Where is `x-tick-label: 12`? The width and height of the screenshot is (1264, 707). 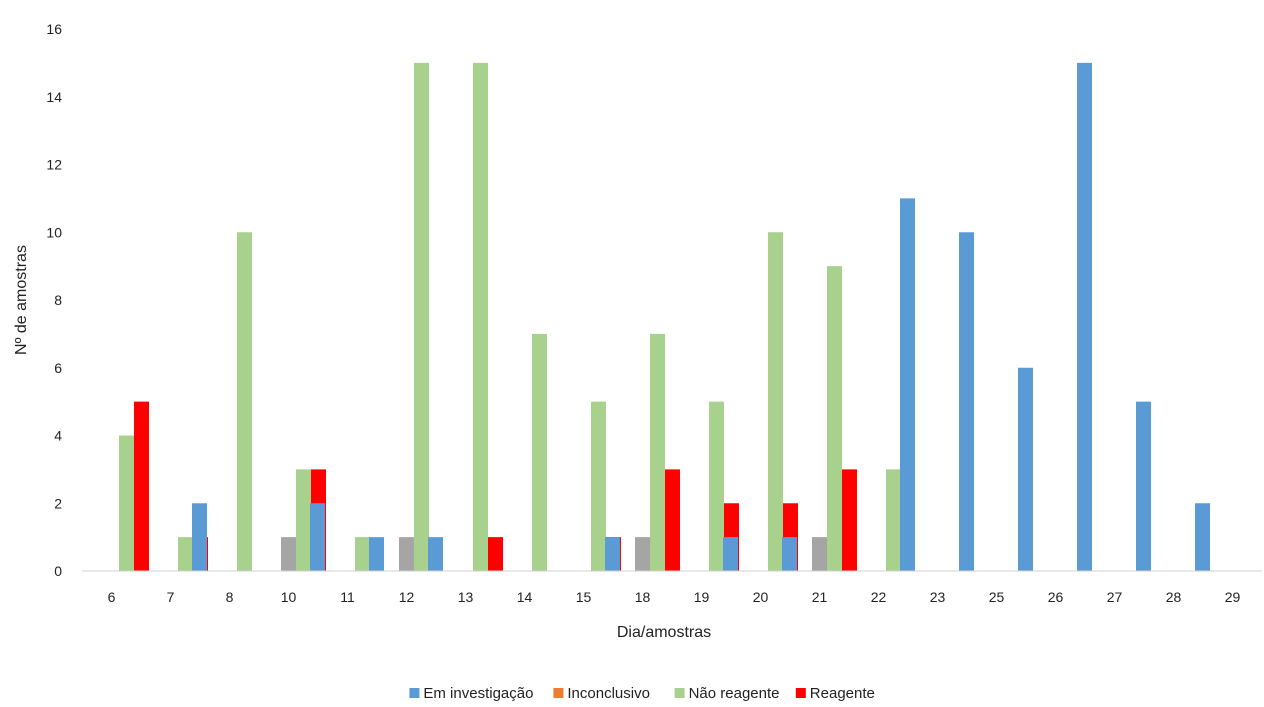 x-tick-label: 12 is located at coordinates (407, 597).